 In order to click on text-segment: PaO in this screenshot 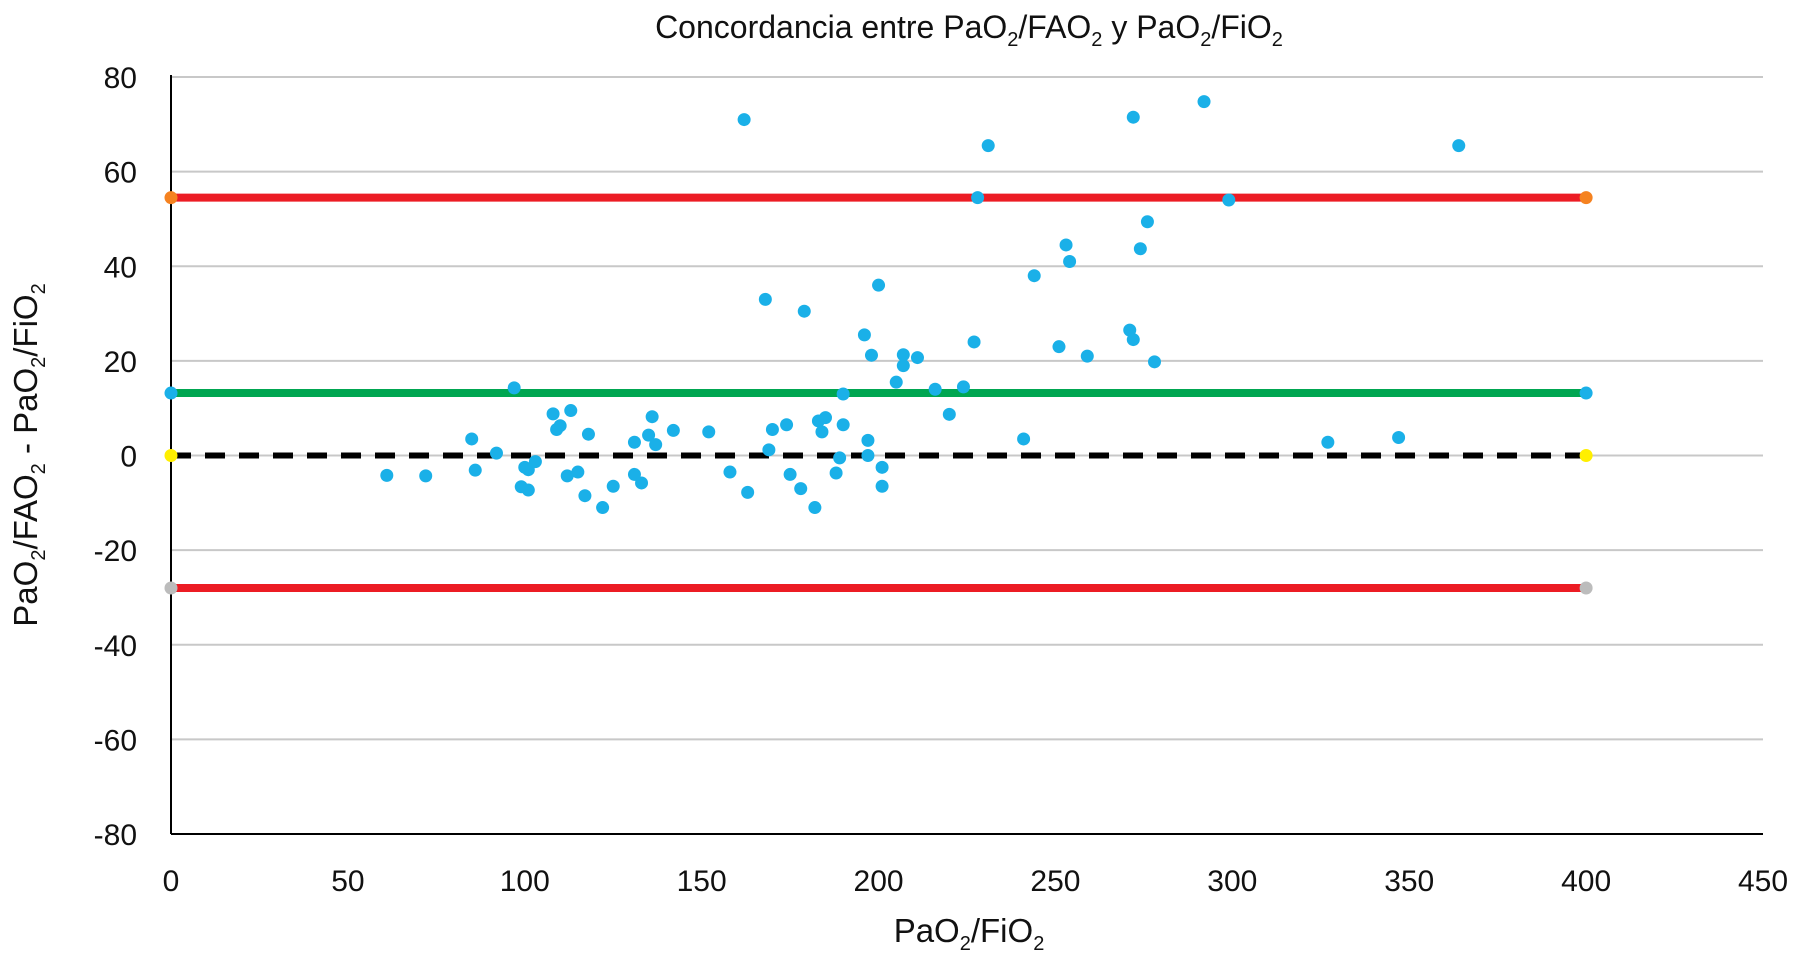, I will do `click(25, 594)`.